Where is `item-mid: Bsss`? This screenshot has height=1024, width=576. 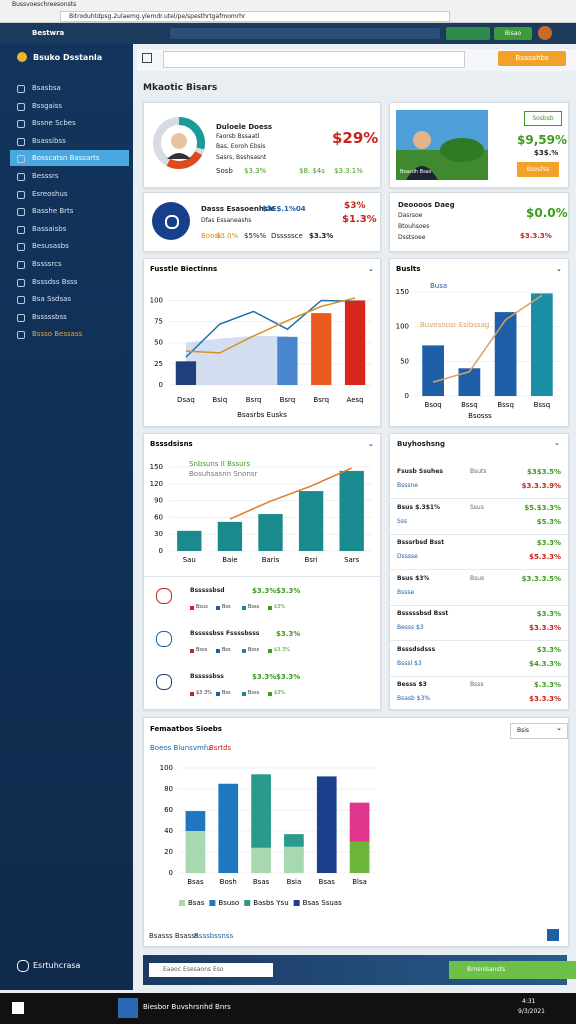
item-mid: Bsss is located at coordinates (477, 684).